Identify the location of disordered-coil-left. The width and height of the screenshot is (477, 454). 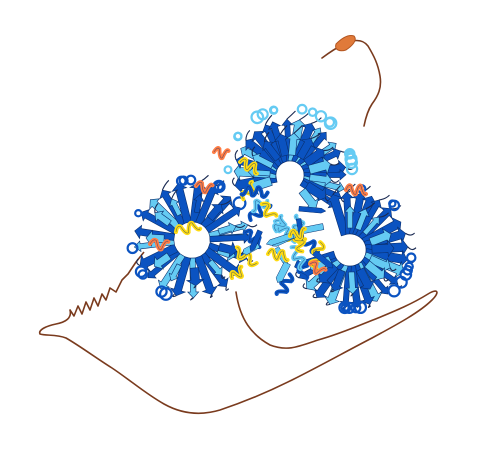
(107, 284).